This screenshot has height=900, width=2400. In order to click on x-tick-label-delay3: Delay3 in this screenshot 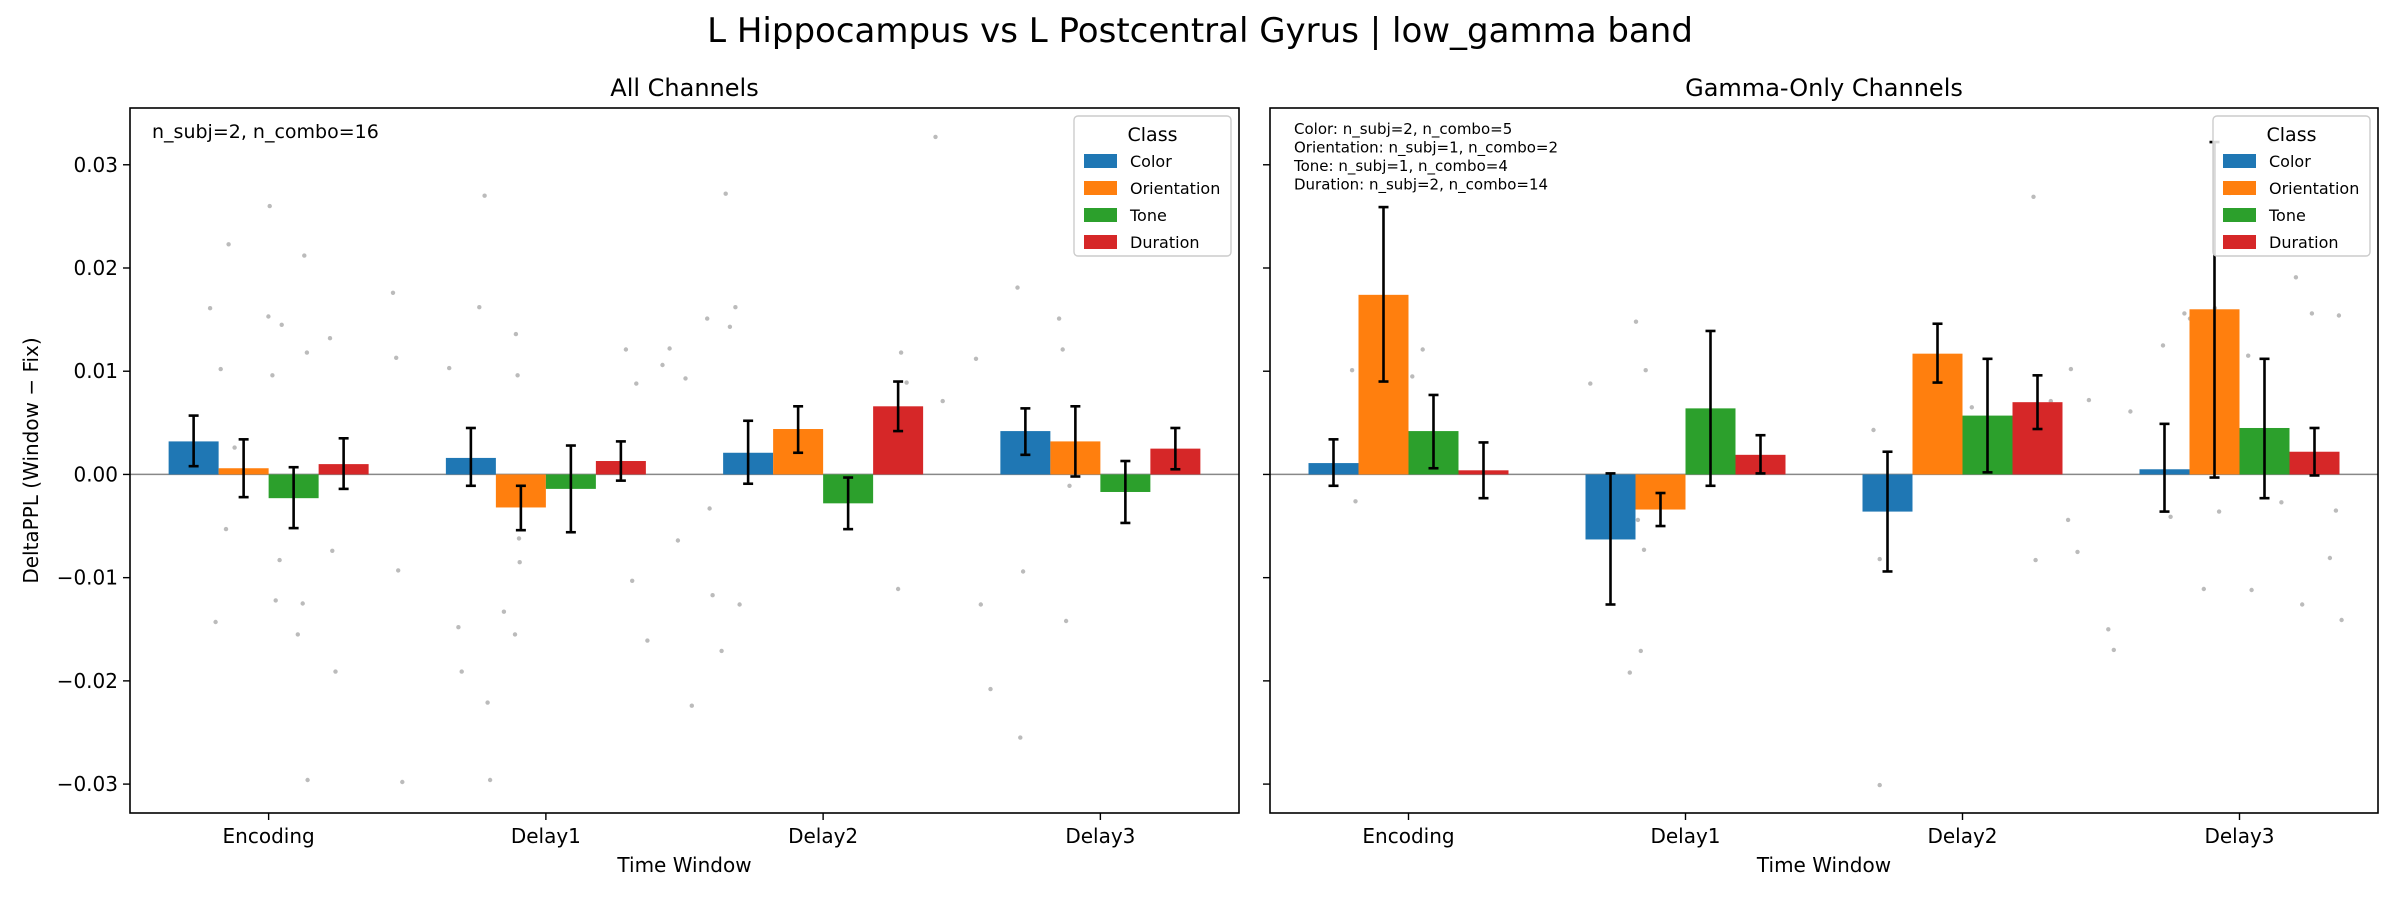, I will do `click(2239, 836)`.